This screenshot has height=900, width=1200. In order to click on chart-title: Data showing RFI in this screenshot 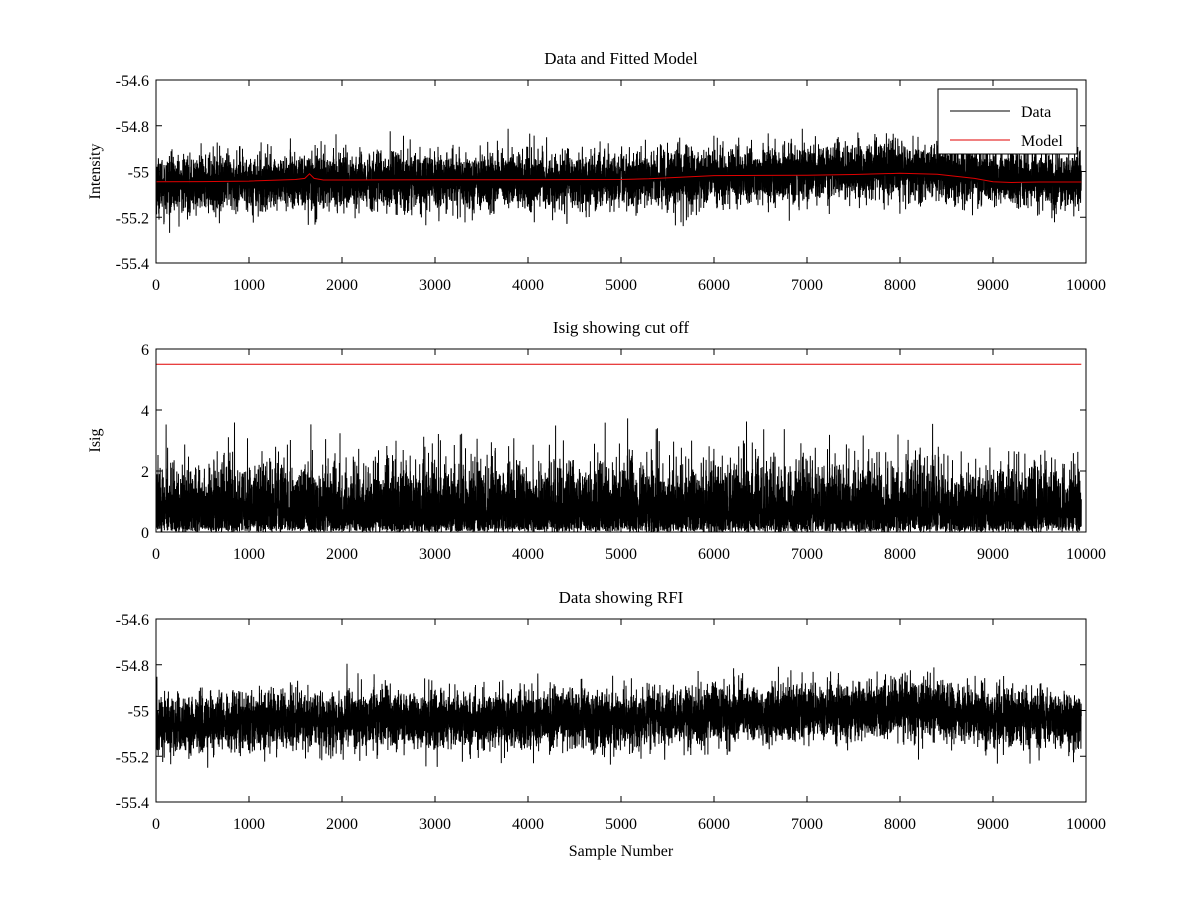, I will do `click(621, 597)`.